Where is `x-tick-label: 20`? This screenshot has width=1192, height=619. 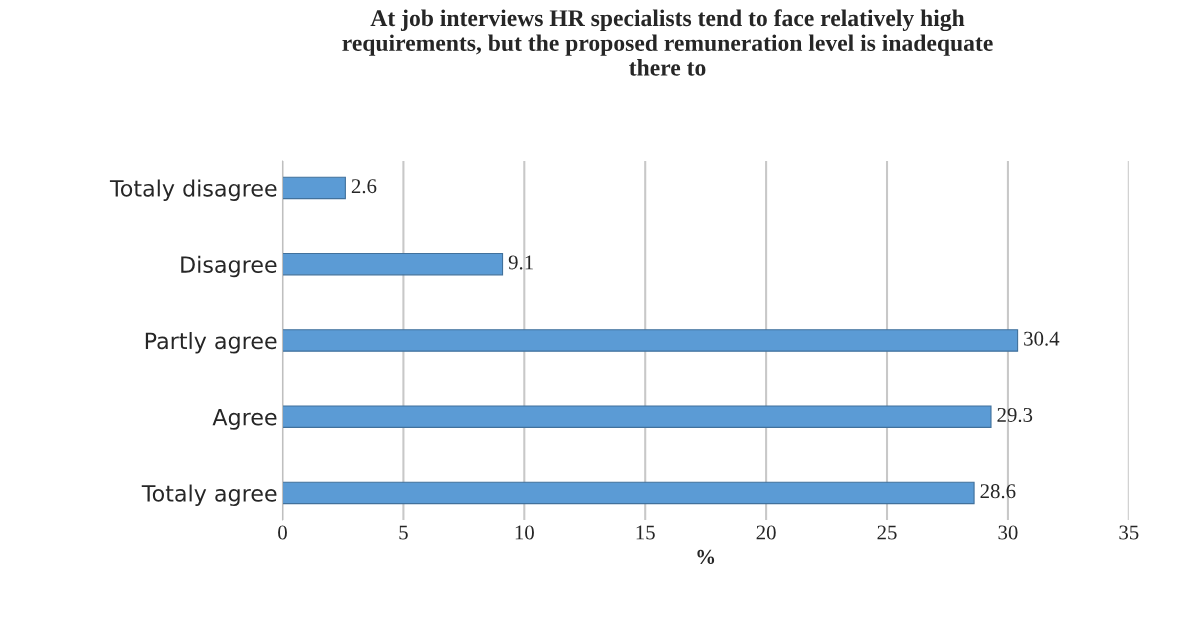
x-tick-label: 20 is located at coordinates (766, 532).